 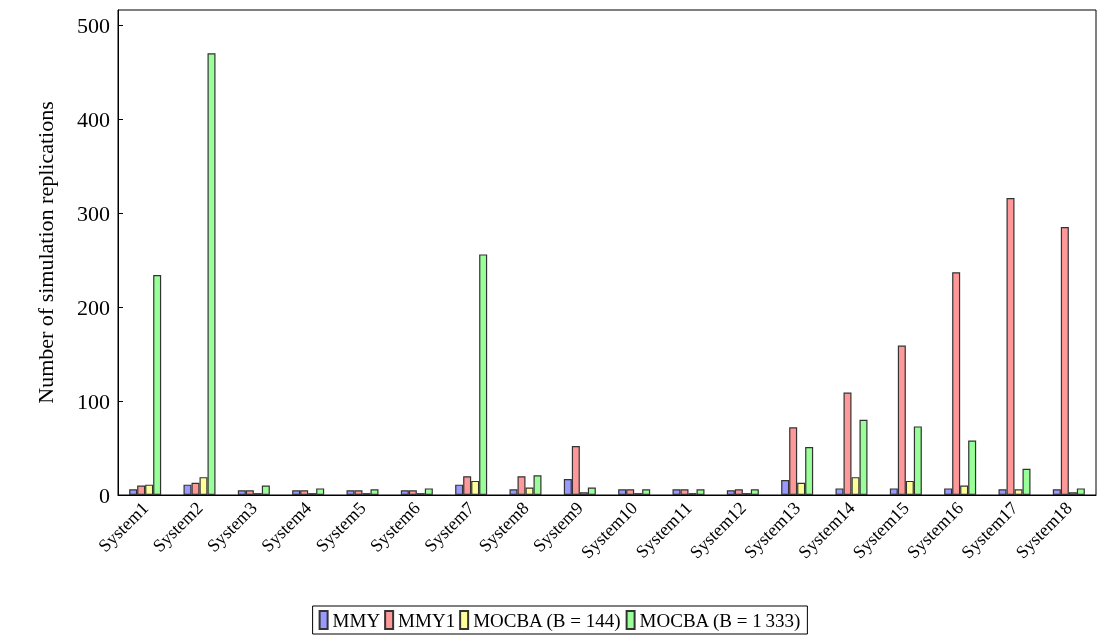 What do you see at coordinates (93, 401) in the screenshot?
I see `y-tick-label: 100` at bounding box center [93, 401].